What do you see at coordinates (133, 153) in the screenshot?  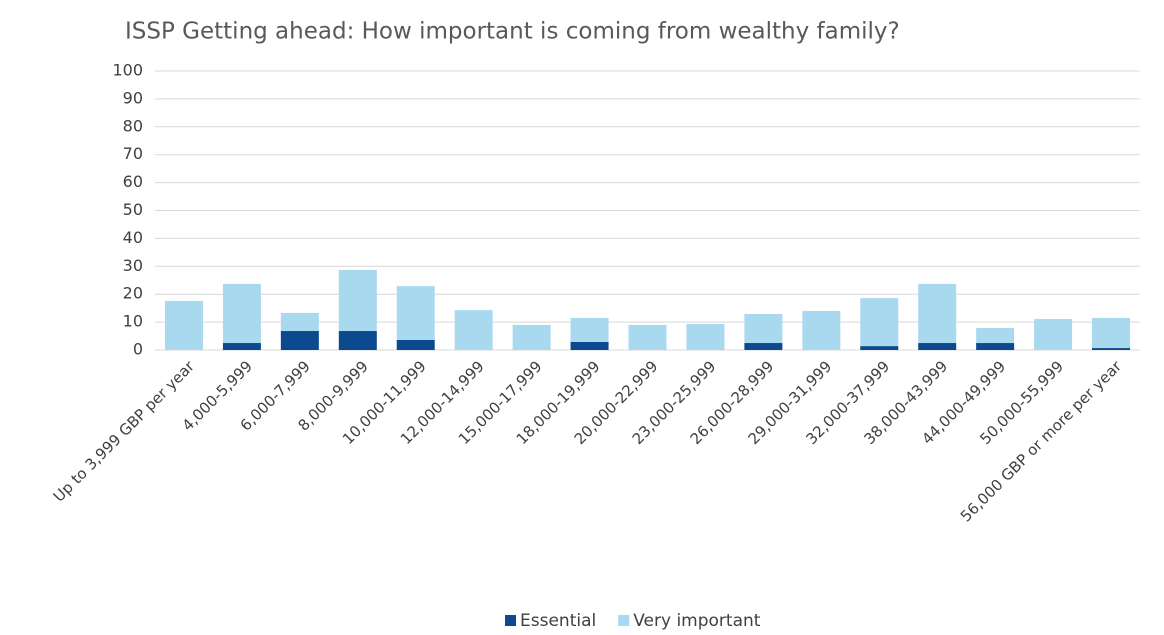 I see `y-tick-label: 70` at bounding box center [133, 153].